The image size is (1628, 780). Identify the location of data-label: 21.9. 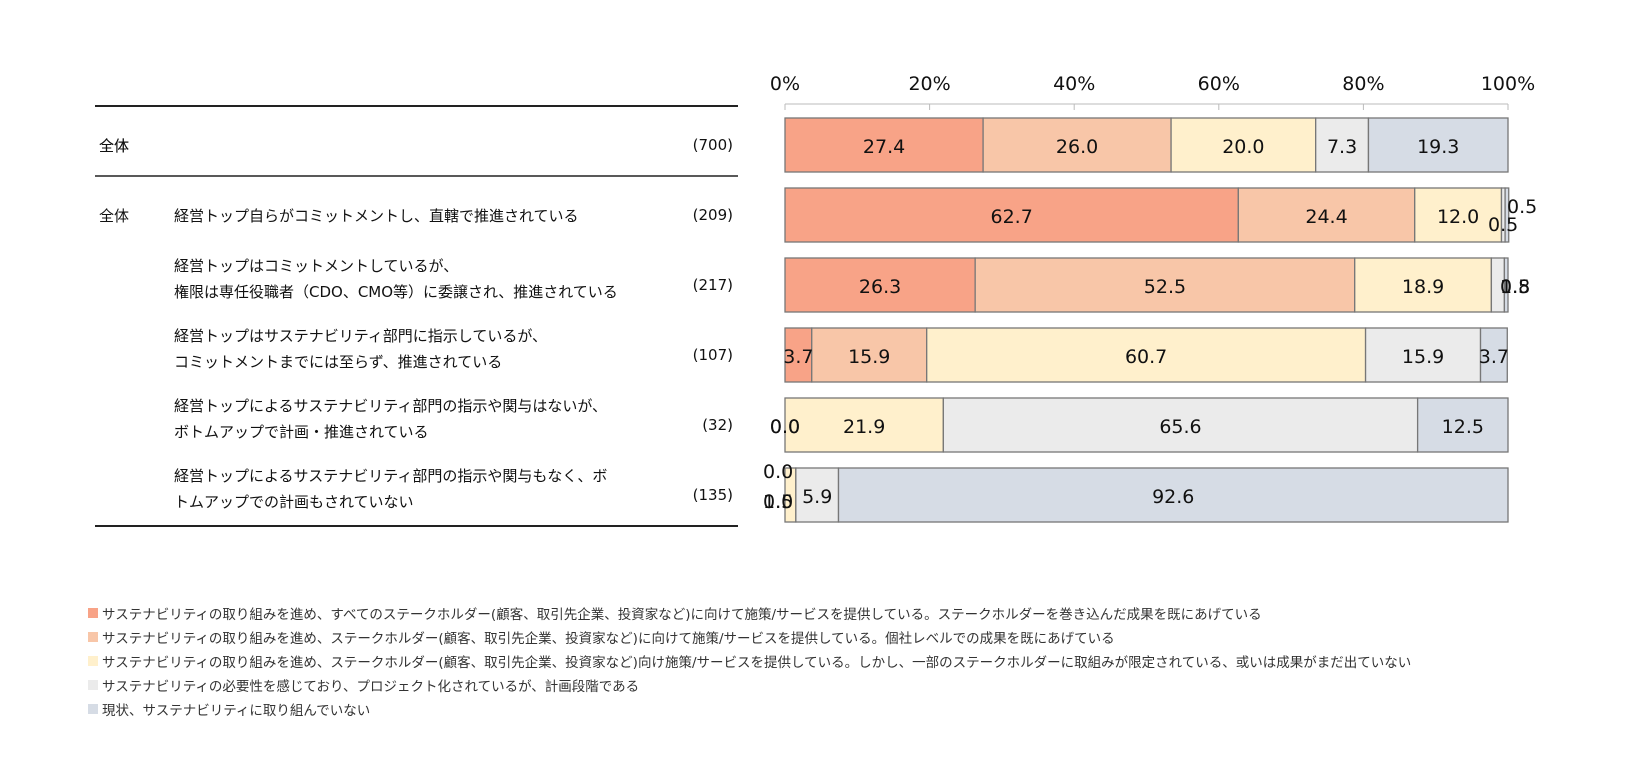
(864, 427).